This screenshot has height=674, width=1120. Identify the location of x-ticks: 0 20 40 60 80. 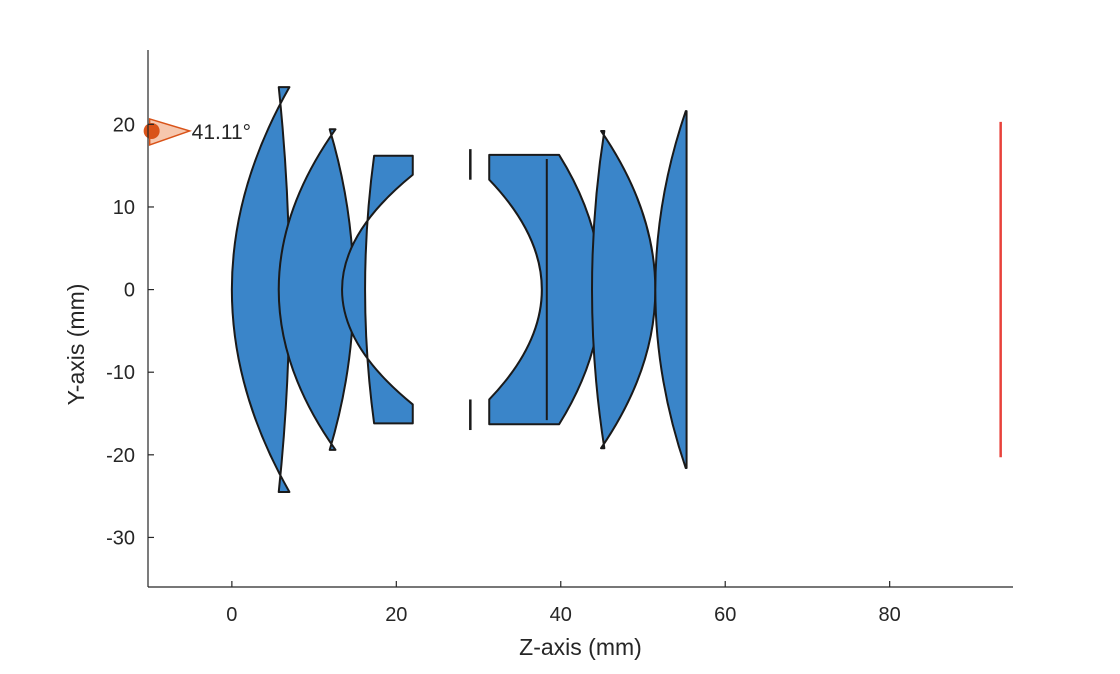
(563, 603).